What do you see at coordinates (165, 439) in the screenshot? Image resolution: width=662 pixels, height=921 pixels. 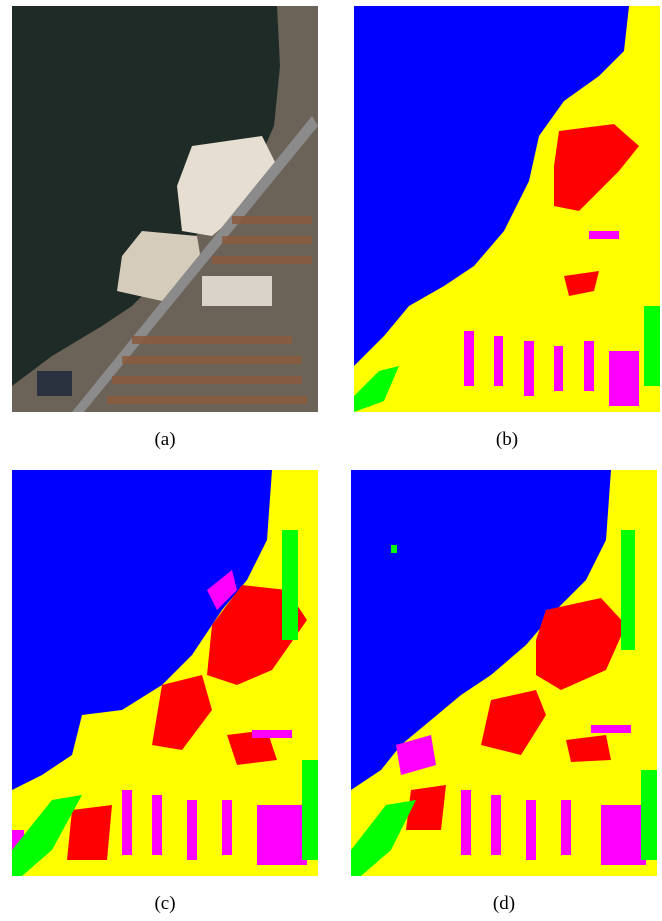 I see `caption-a: (a)` at bounding box center [165, 439].